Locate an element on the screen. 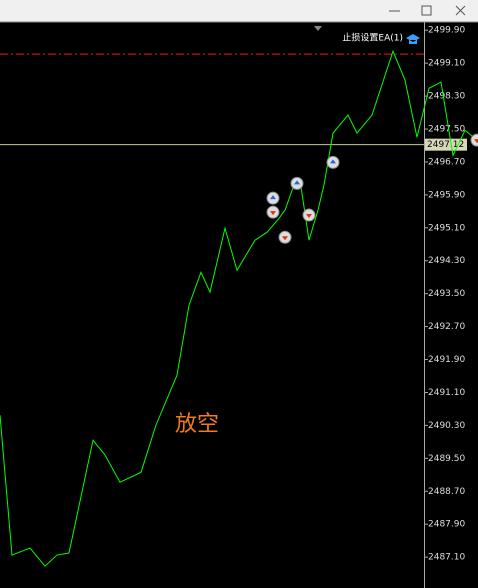 This screenshot has width=478, height=588. y-tick-label: 2494.30 is located at coordinates (446, 261).